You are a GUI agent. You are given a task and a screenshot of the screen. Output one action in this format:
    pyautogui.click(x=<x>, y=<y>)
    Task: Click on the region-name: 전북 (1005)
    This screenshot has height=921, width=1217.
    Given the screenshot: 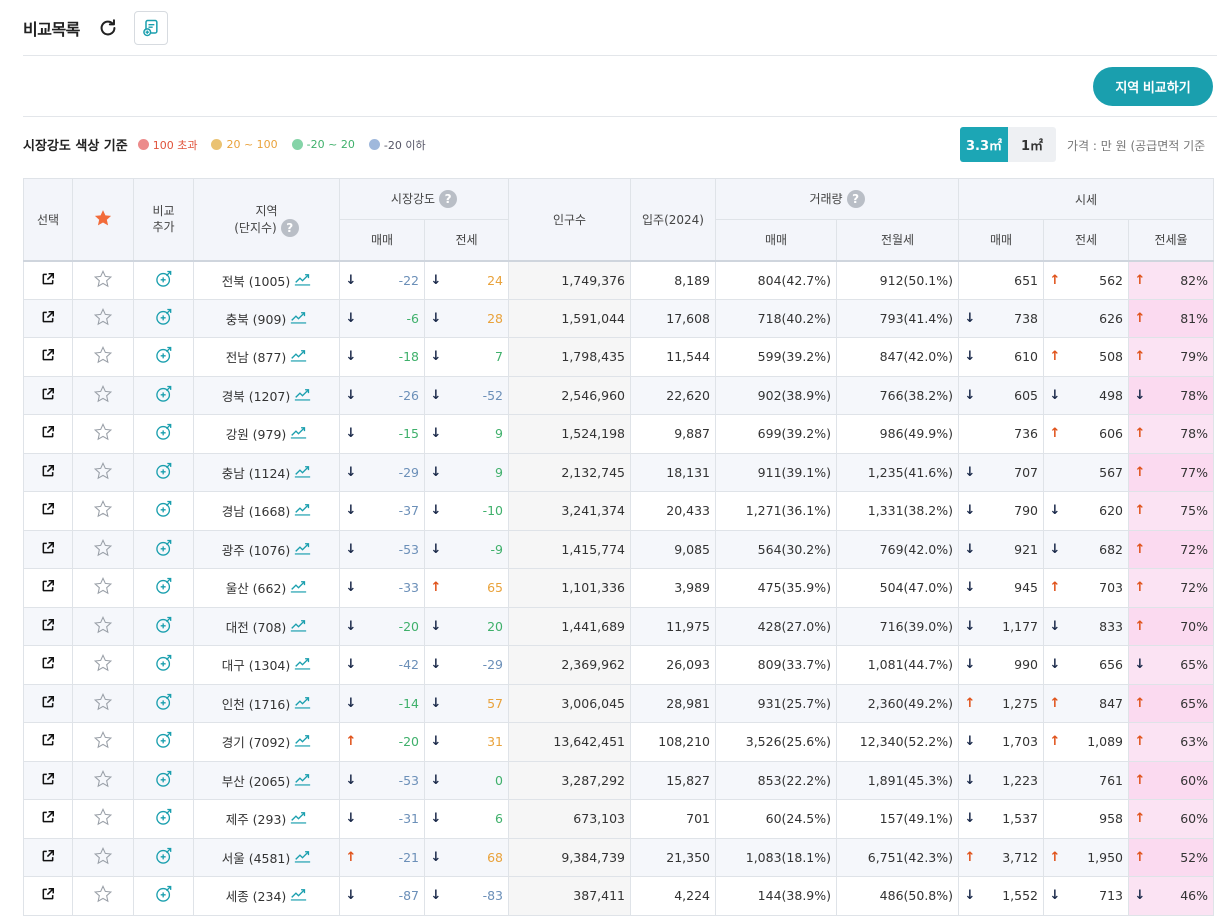 What is the action you would take?
    pyautogui.click(x=256, y=281)
    